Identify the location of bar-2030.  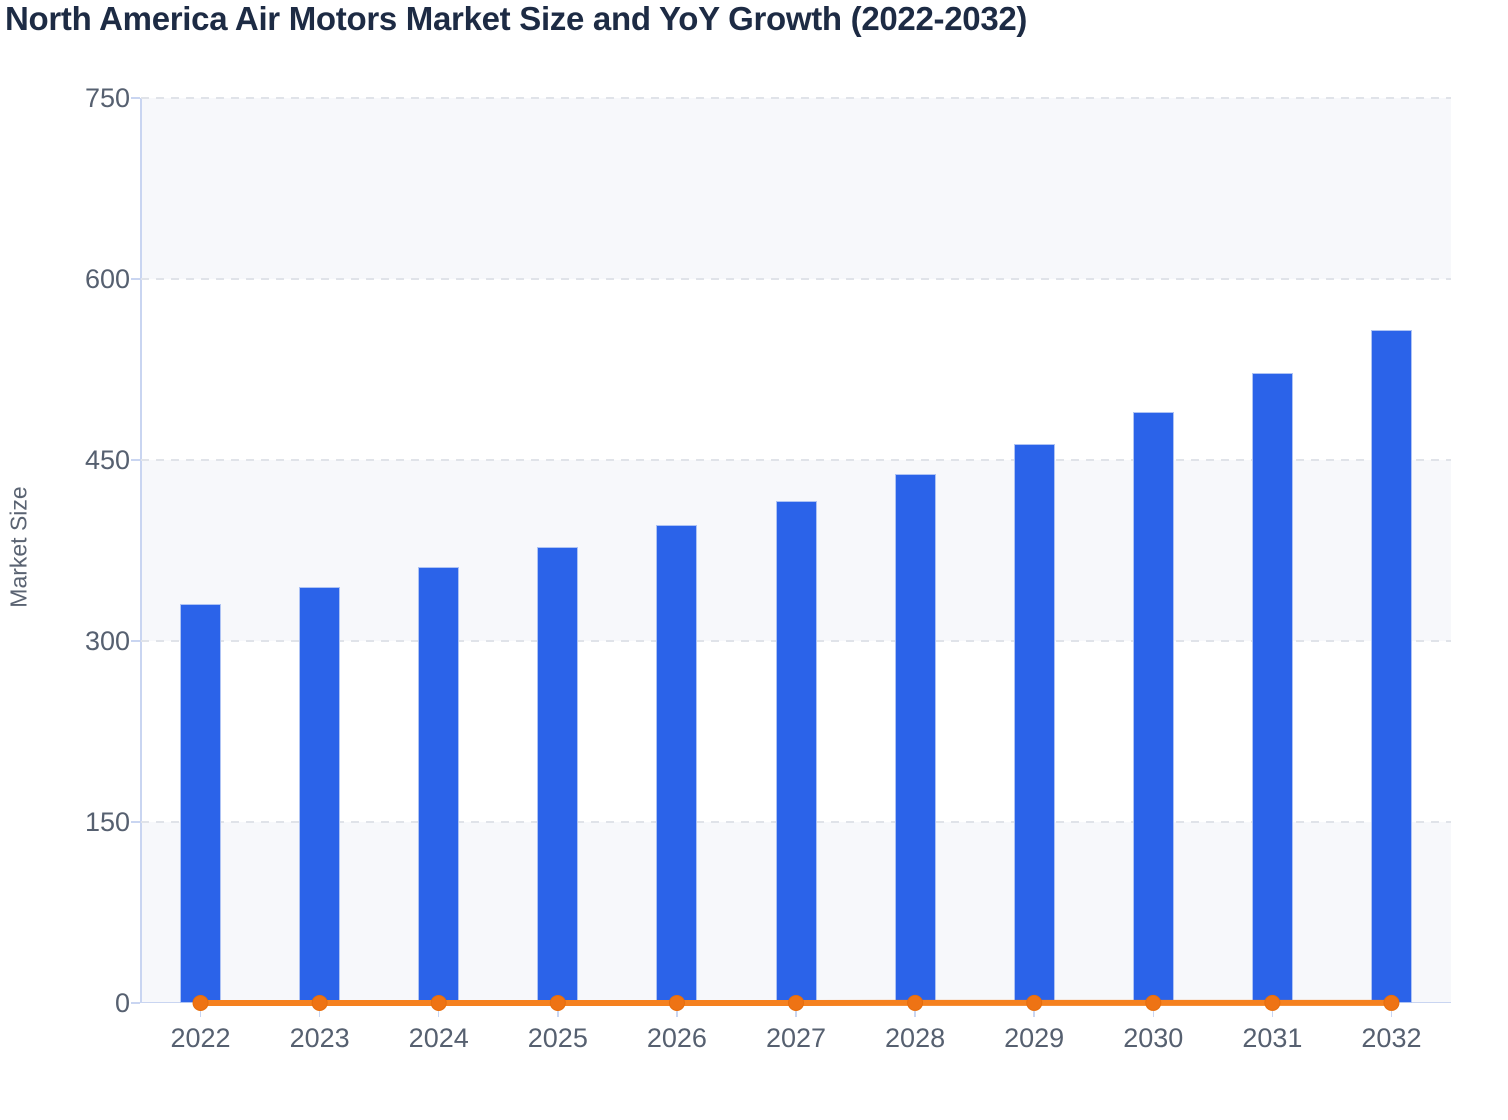
(1153, 707).